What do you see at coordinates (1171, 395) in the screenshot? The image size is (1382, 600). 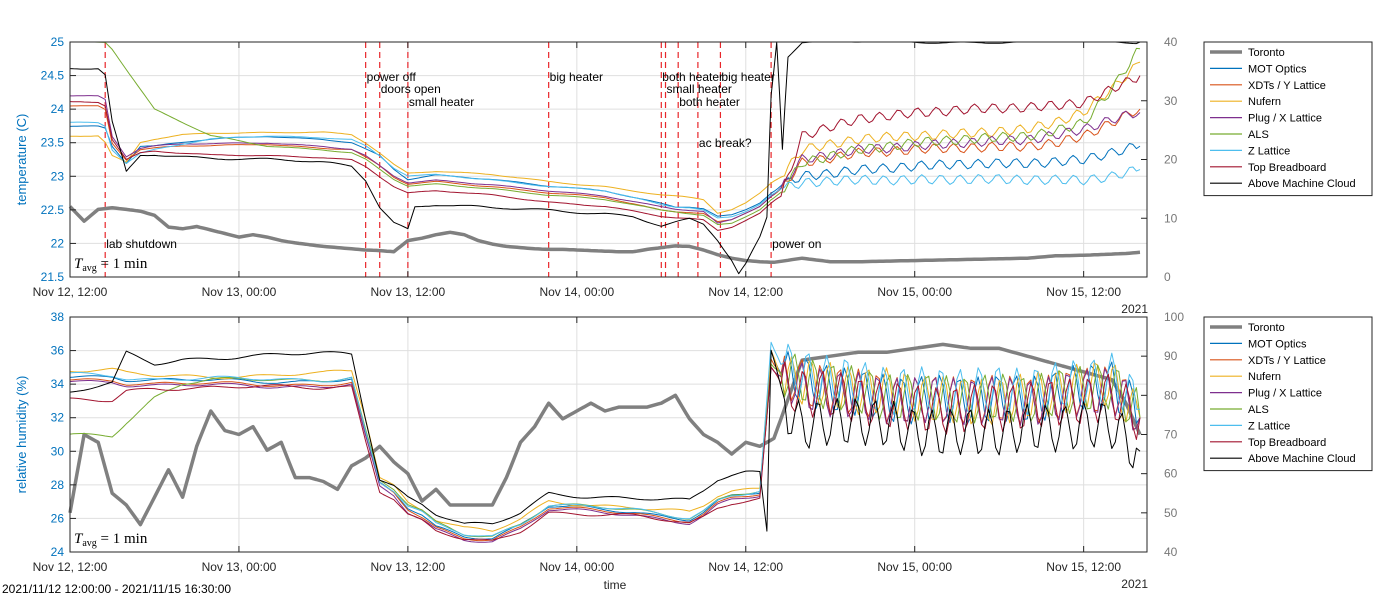 I see `right-y-tick-label: 80` at bounding box center [1171, 395].